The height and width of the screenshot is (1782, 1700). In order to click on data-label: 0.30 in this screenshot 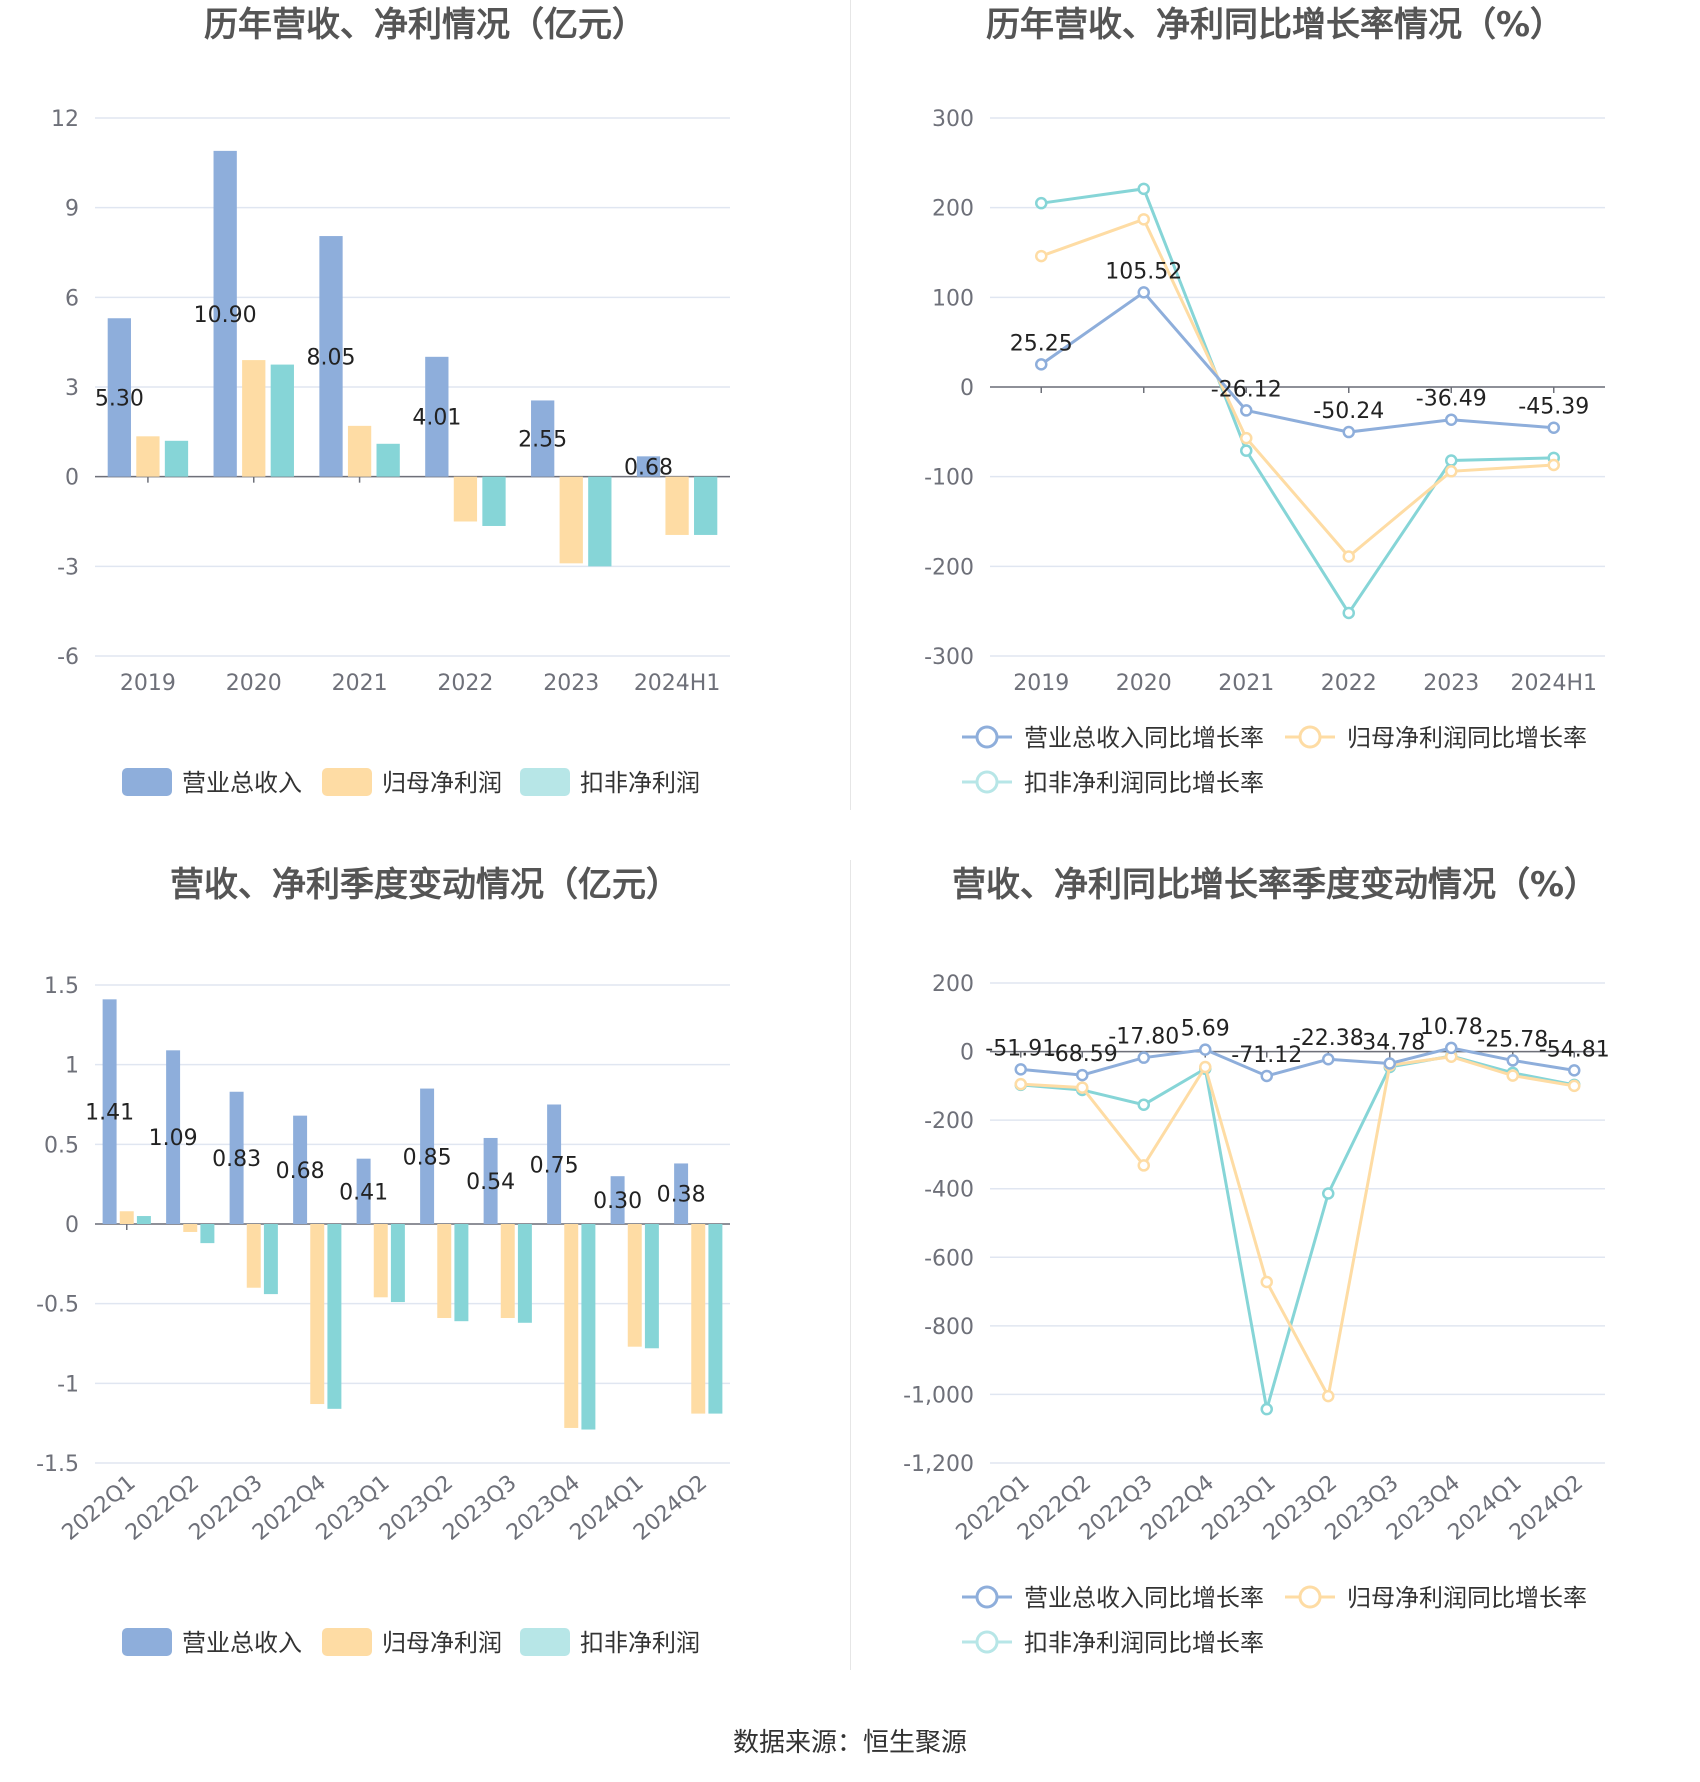, I will do `click(617, 1201)`.